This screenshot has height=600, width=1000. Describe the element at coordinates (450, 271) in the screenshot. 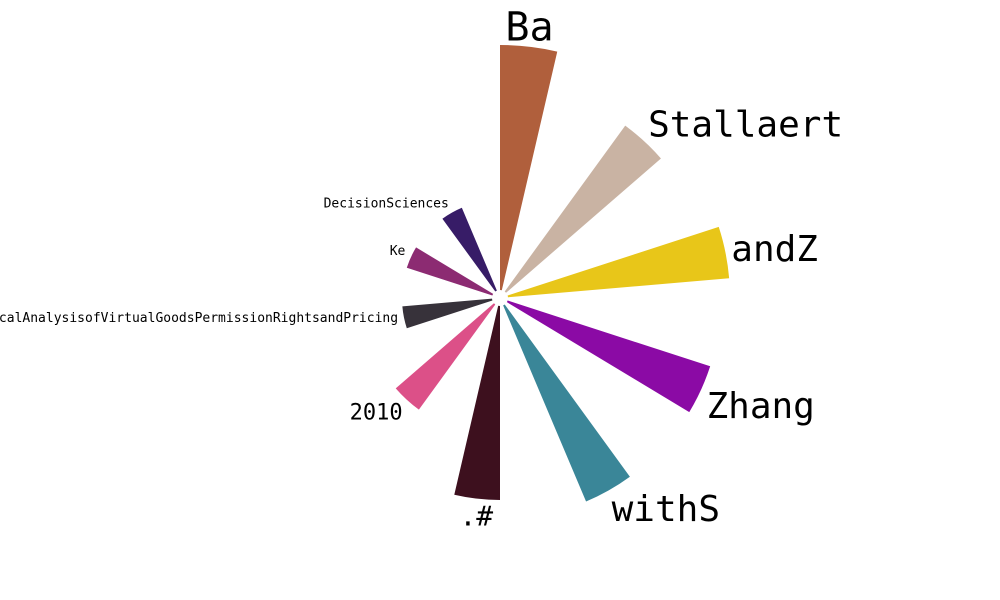

I see `bar-ke` at that location.